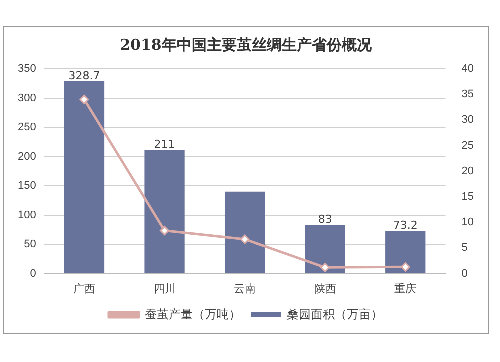 This screenshot has height=362, width=500. What do you see at coordinates (165, 289) in the screenshot?
I see `x-tick-label: 四川` at bounding box center [165, 289].